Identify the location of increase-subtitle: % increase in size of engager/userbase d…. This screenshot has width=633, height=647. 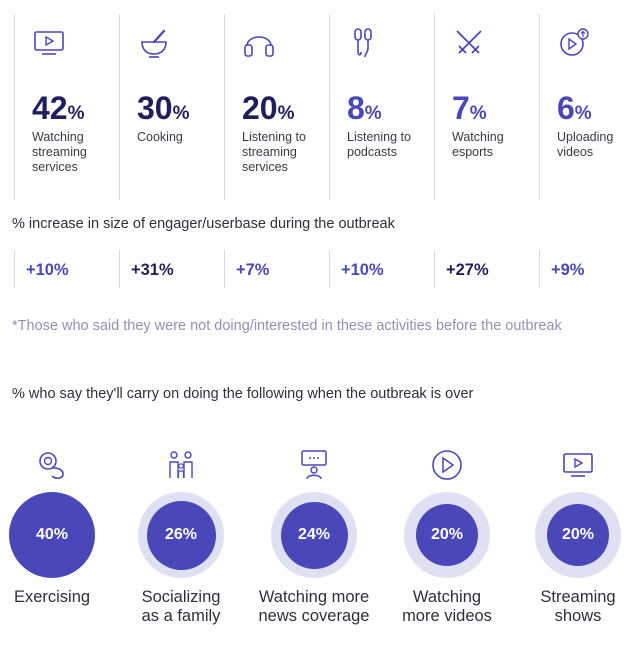
(203, 224).